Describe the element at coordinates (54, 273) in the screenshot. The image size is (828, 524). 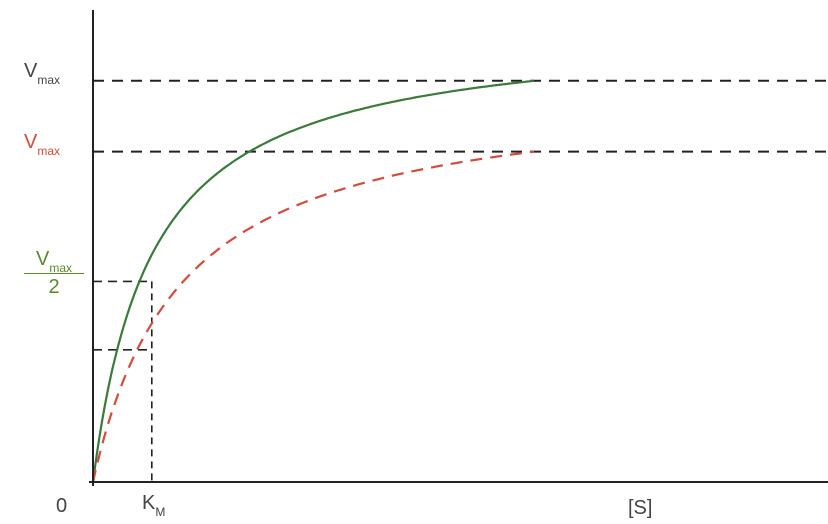
I see `half-vmax-label: Vmax 2` at that location.